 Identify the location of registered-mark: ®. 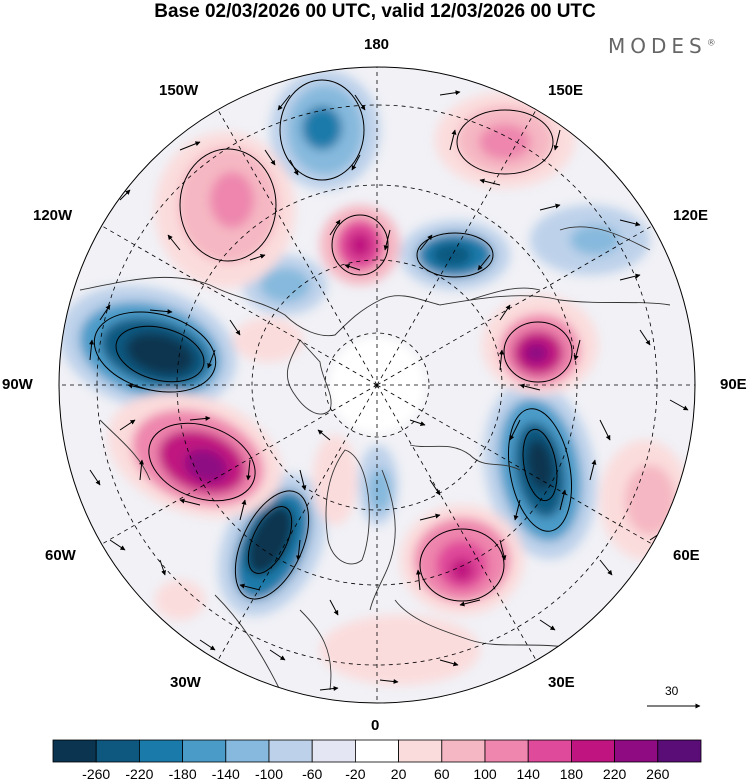
(711, 43).